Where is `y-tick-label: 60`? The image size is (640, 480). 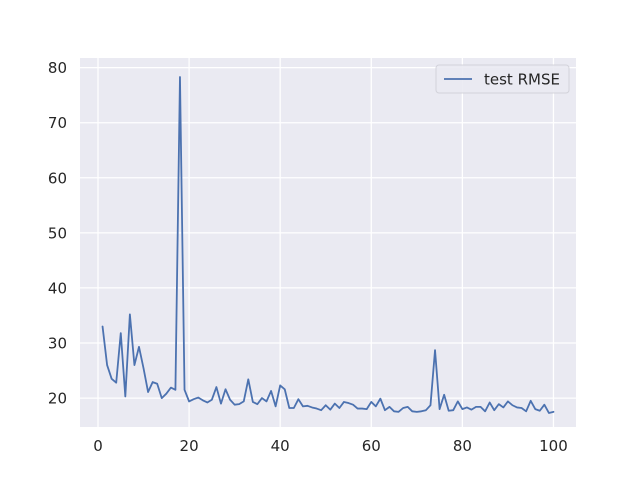 y-tick-label: 60 is located at coordinates (57, 178).